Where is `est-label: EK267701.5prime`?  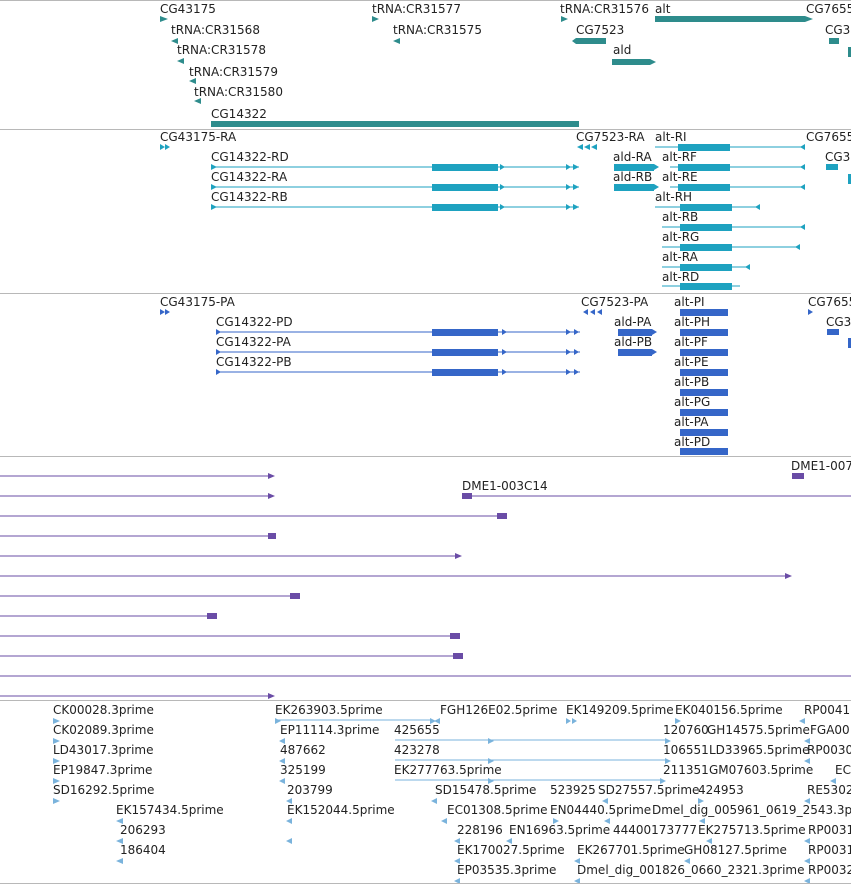
est-label: EK267701.5prime is located at coordinates (631, 850).